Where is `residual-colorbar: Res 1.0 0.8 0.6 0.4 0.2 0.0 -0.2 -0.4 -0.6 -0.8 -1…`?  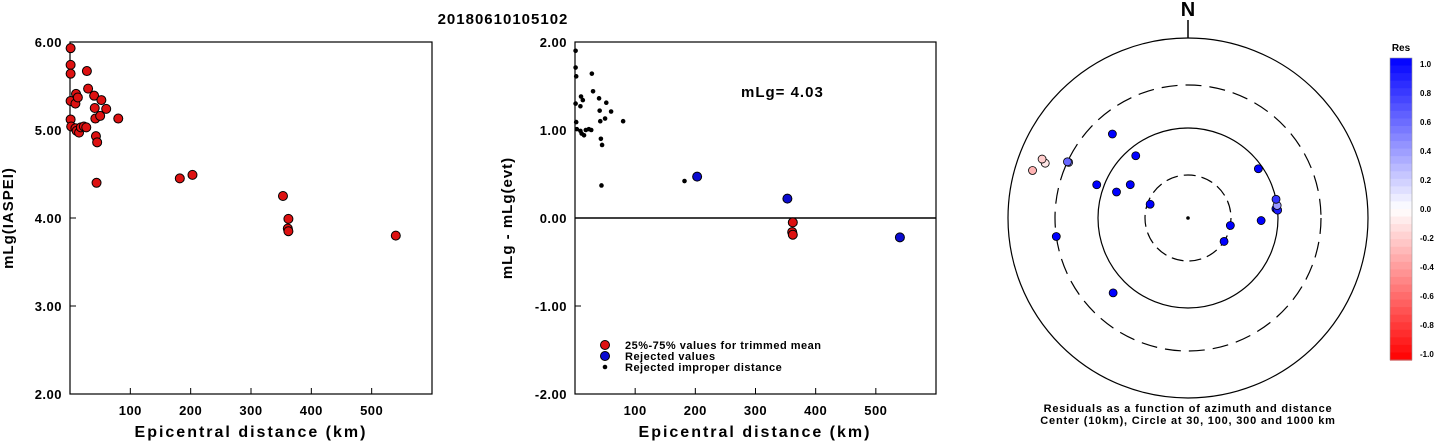
residual-colorbar: Res 1.0 0.8 0.6 0.4 0.2 0.0 -0.2 -0.4 -0.6 -0.8 -1… is located at coordinates (1411, 202).